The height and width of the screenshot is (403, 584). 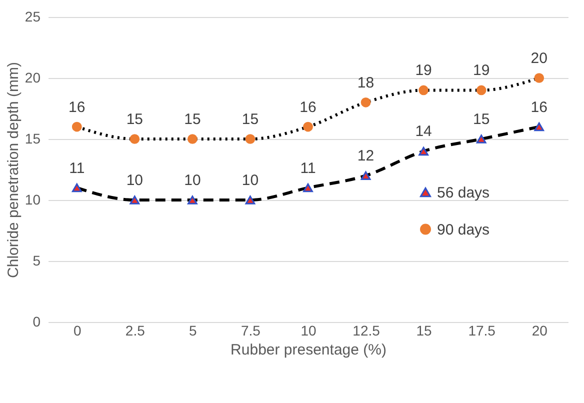 I want to click on y-tick-label: 5, so click(x=36, y=260).